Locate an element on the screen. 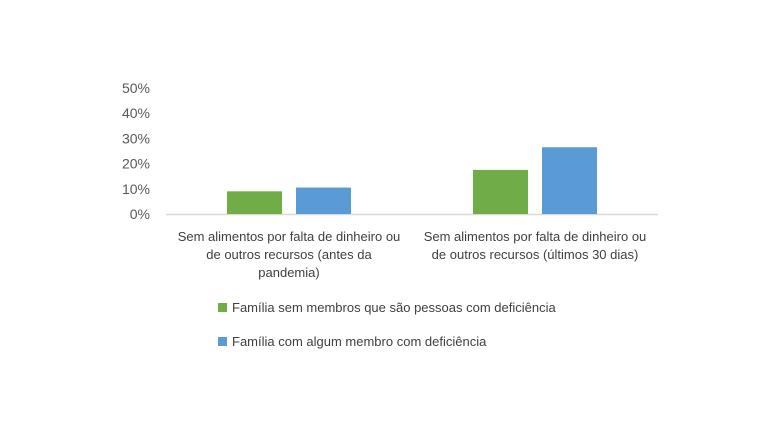  x-category-label-line: de outros recursos (antes da is located at coordinates (289, 254).